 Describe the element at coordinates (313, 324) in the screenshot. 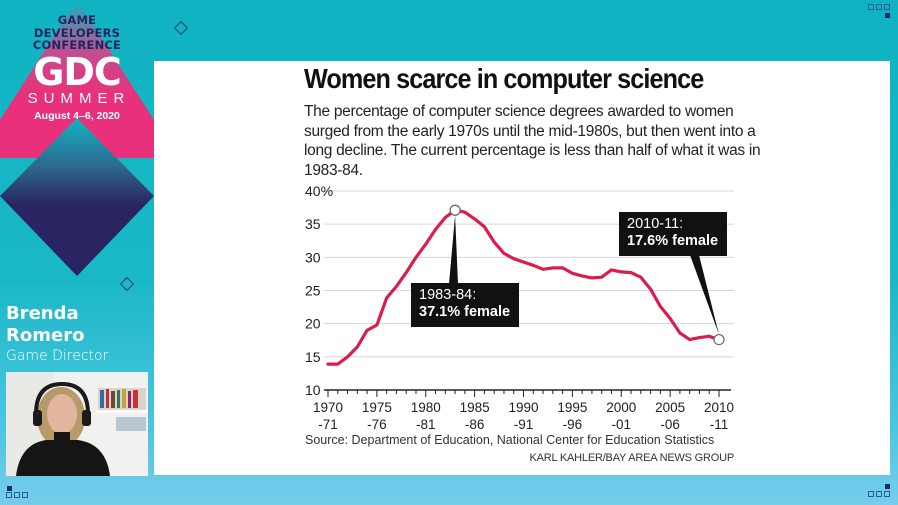

I see `y-tick-label: 20` at that location.